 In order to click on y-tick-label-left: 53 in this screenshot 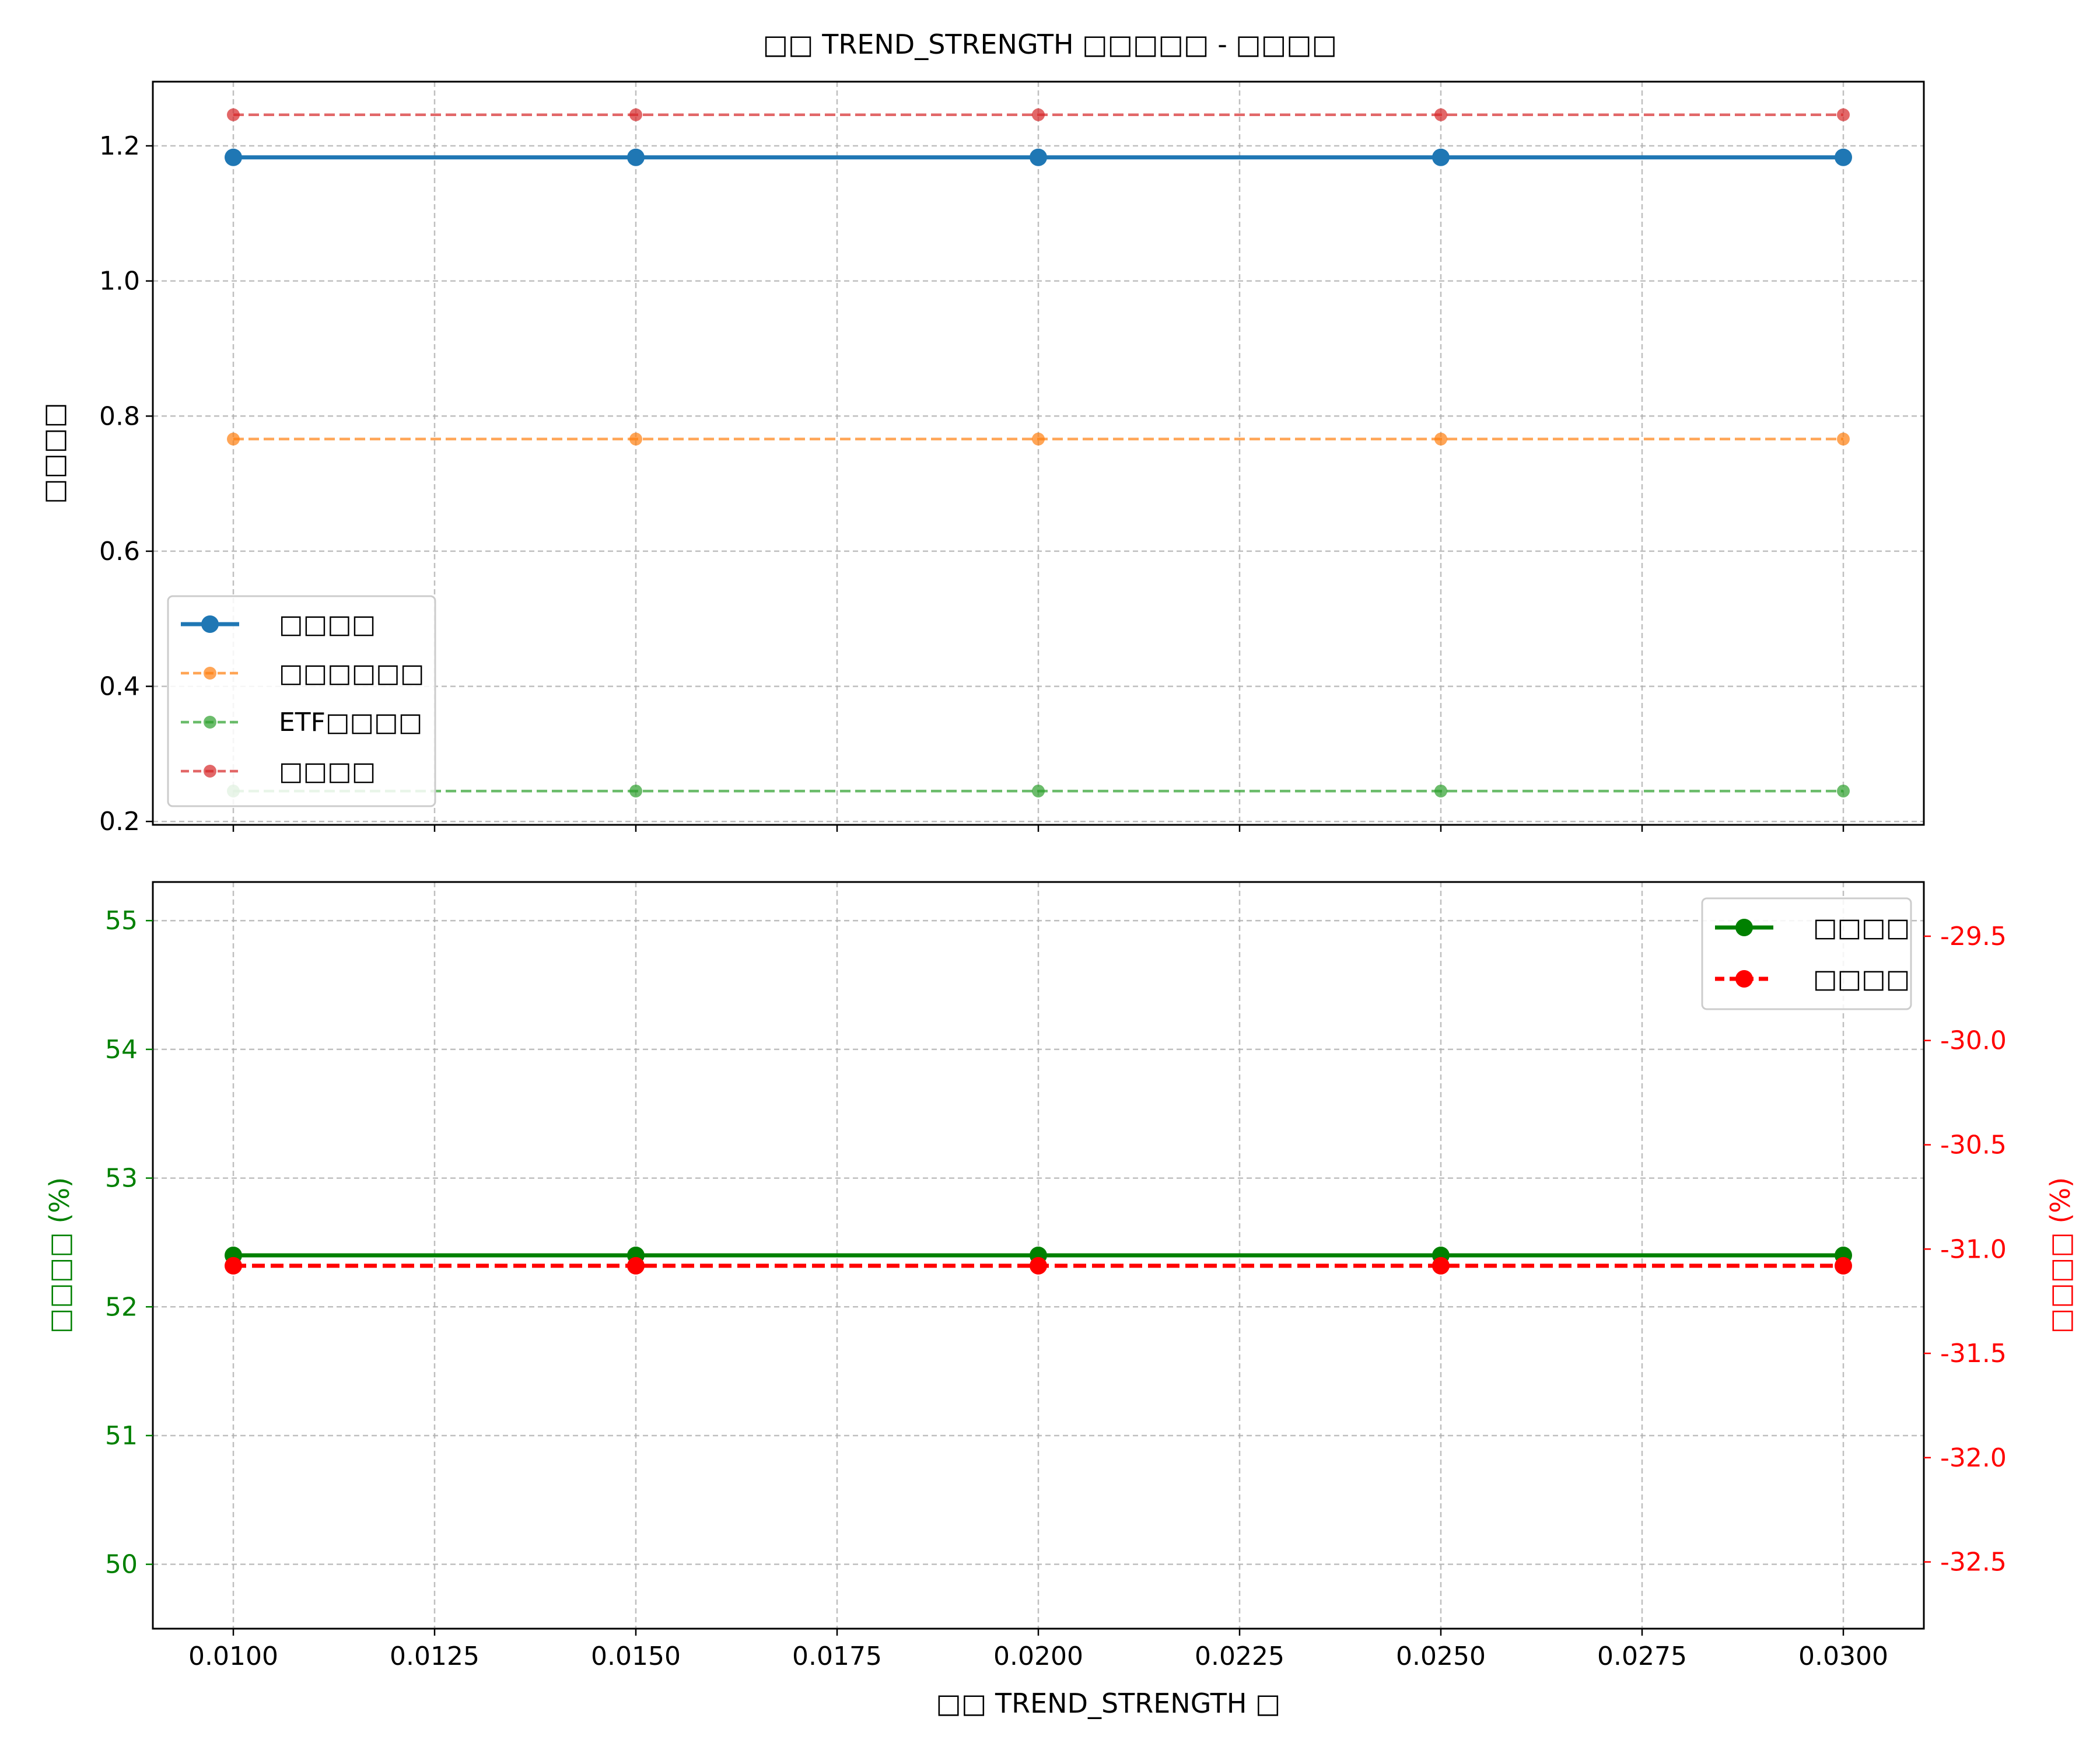, I will do `click(121, 1179)`.